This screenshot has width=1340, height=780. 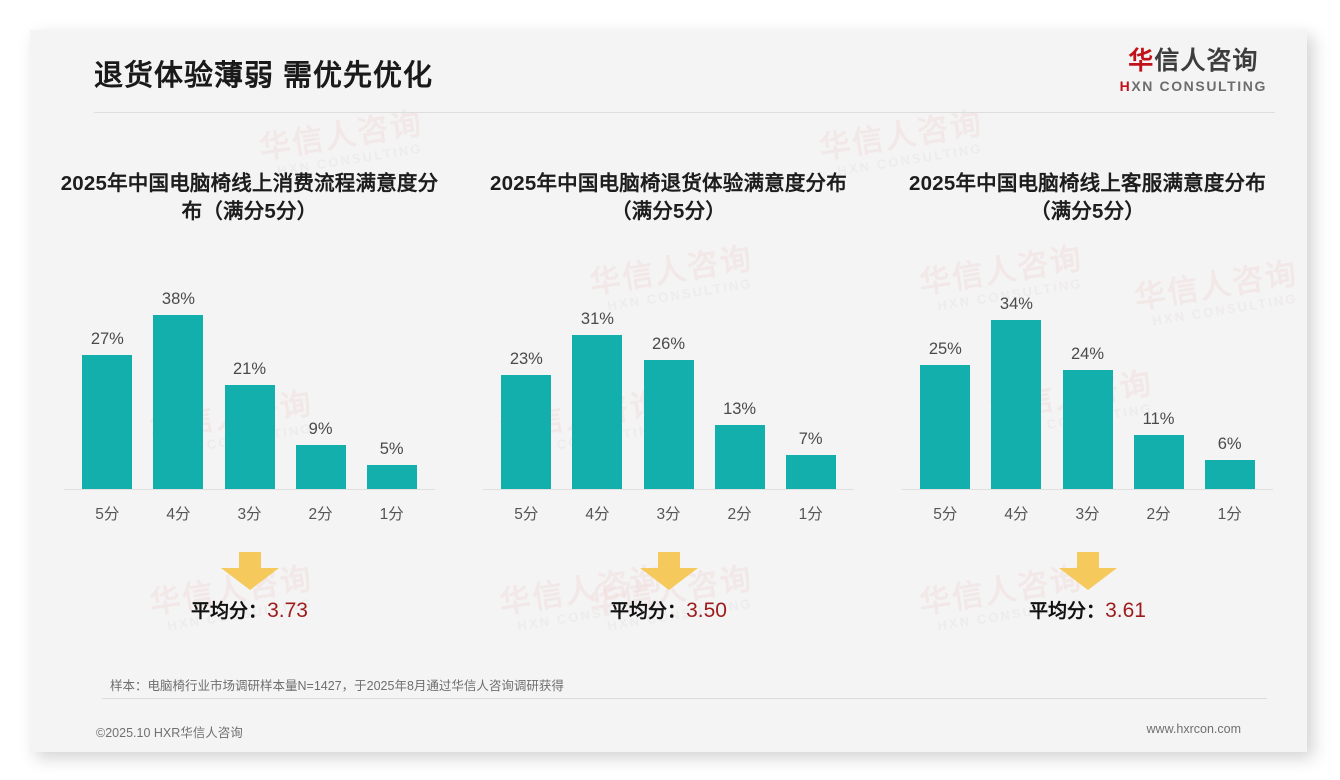 What do you see at coordinates (668, 344) in the screenshot?
I see `bar-value-label: 26%` at bounding box center [668, 344].